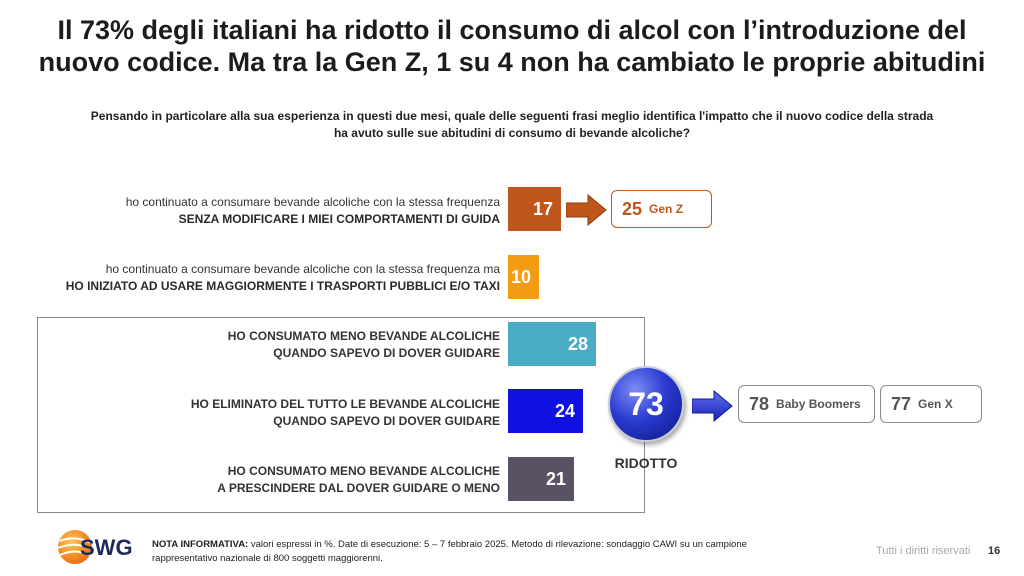 Image resolution: width=1024 pixels, height=576 pixels. I want to click on bar-1: 10, so click(523, 277).